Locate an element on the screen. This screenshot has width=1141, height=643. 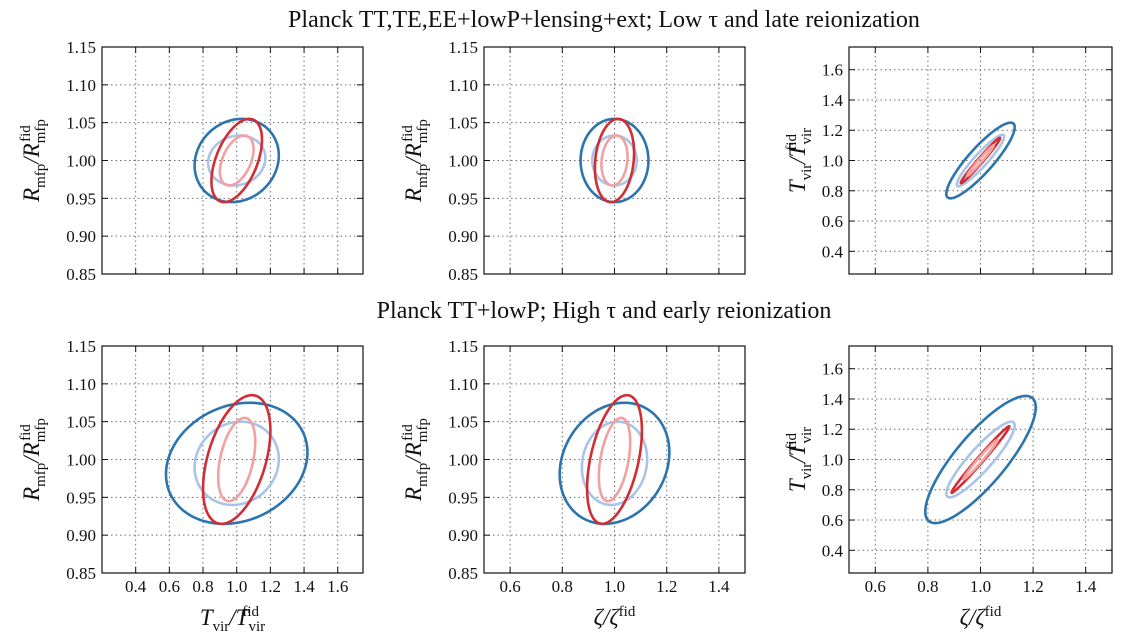
panel-1: 0.85 0.90 0.95 1.00 1.05 1.10 1.15 Rmfp/Rmfpfid is located at coordinates (191, 161).